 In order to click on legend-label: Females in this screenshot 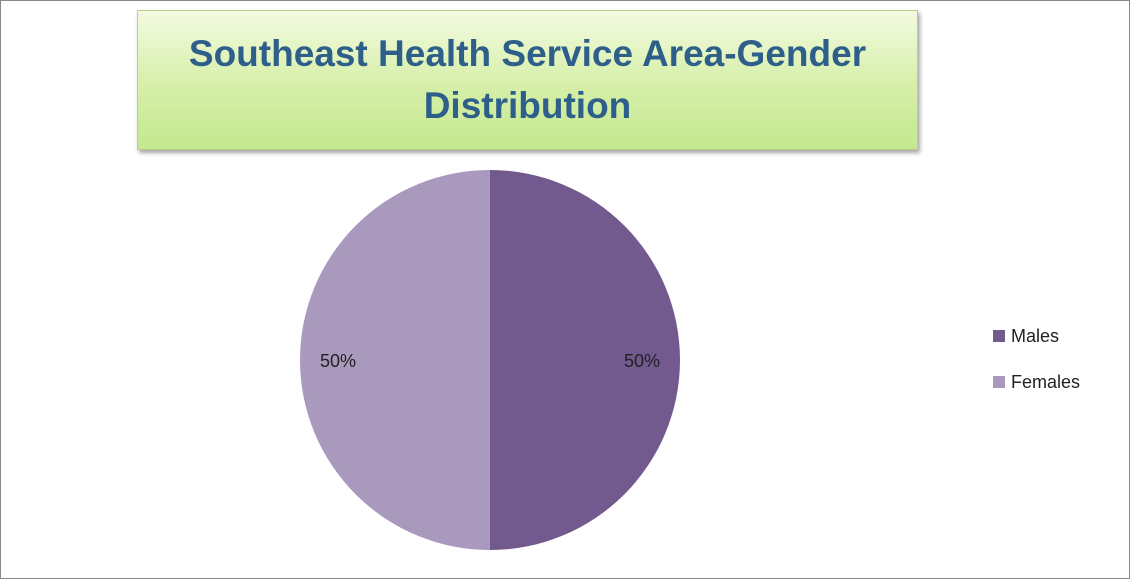, I will do `click(1045, 382)`.